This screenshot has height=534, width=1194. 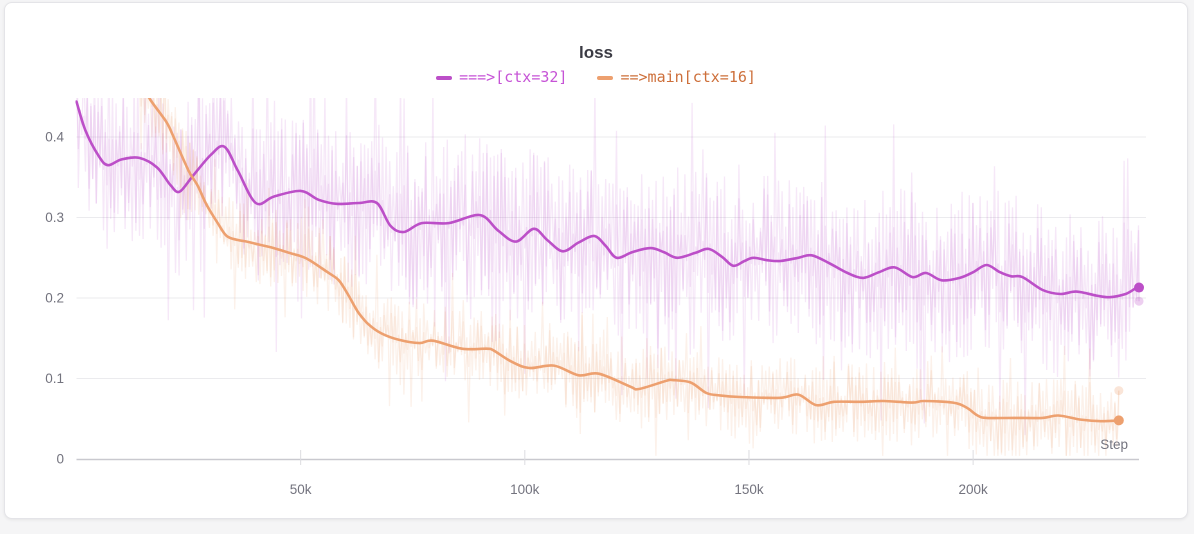 I want to click on legend-item-1: ==>main[ctx=16], so click(x=676, y=77).